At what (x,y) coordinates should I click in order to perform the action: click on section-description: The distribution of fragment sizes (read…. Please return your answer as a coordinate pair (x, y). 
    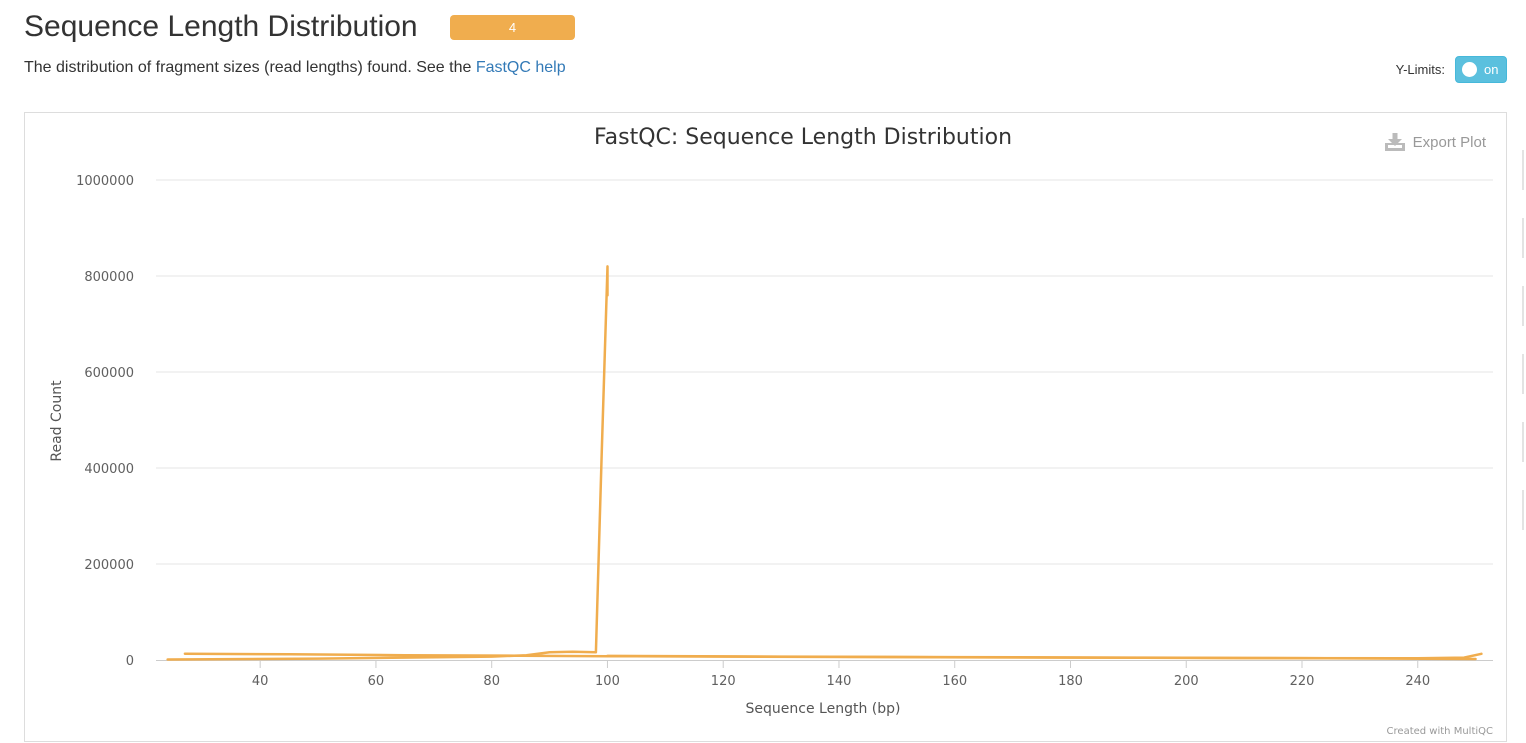
    Looking at the image, I should click on (295, 68).